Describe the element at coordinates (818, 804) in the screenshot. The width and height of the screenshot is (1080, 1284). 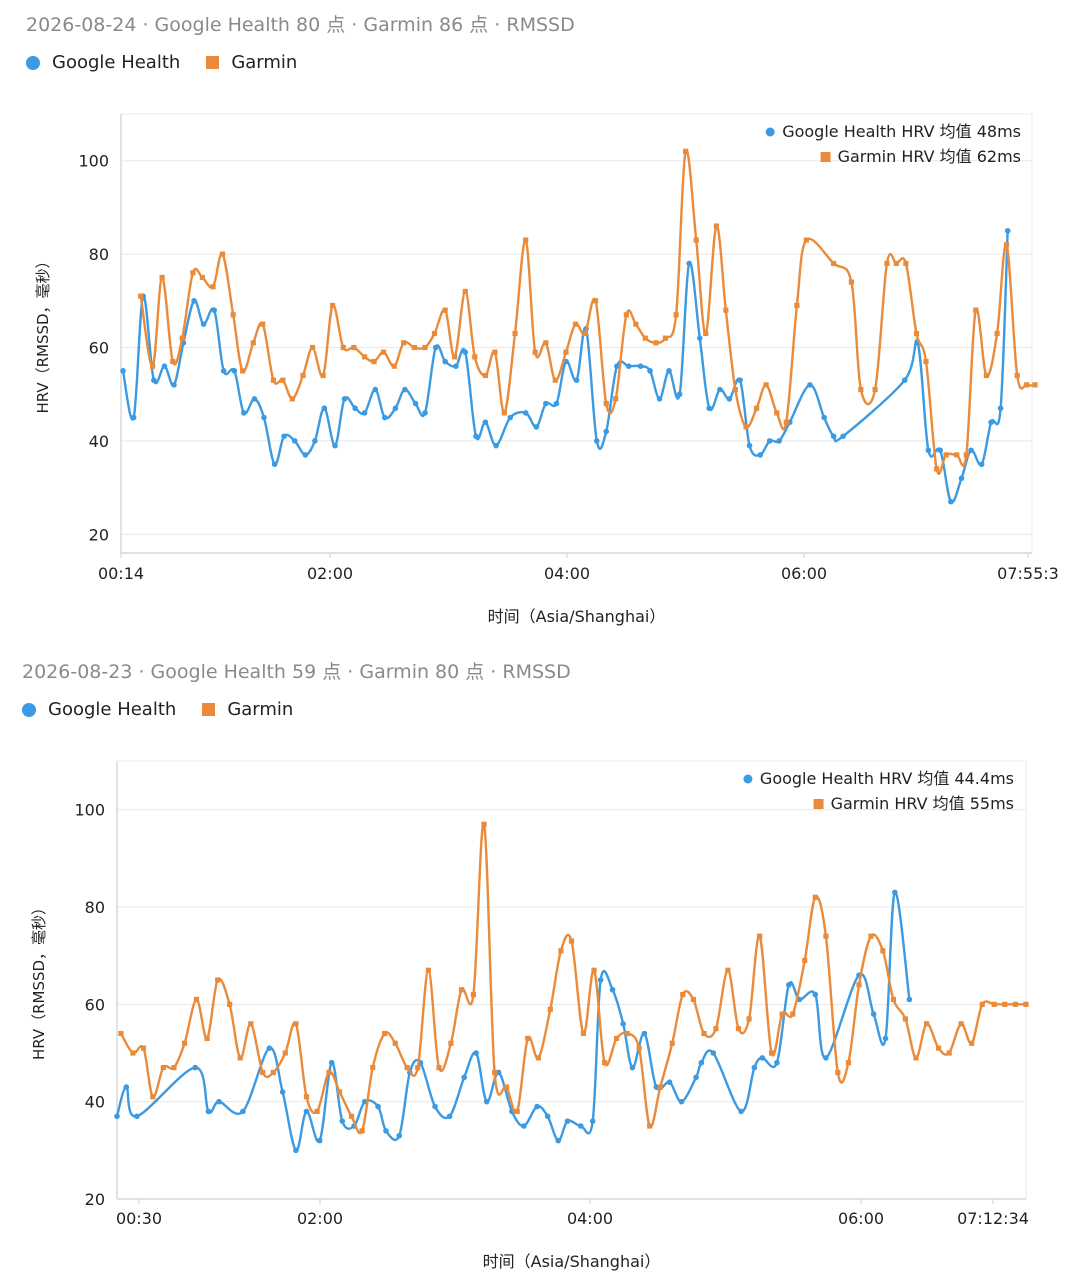
I see `inner-legend-garmin-square-icon` at that location.